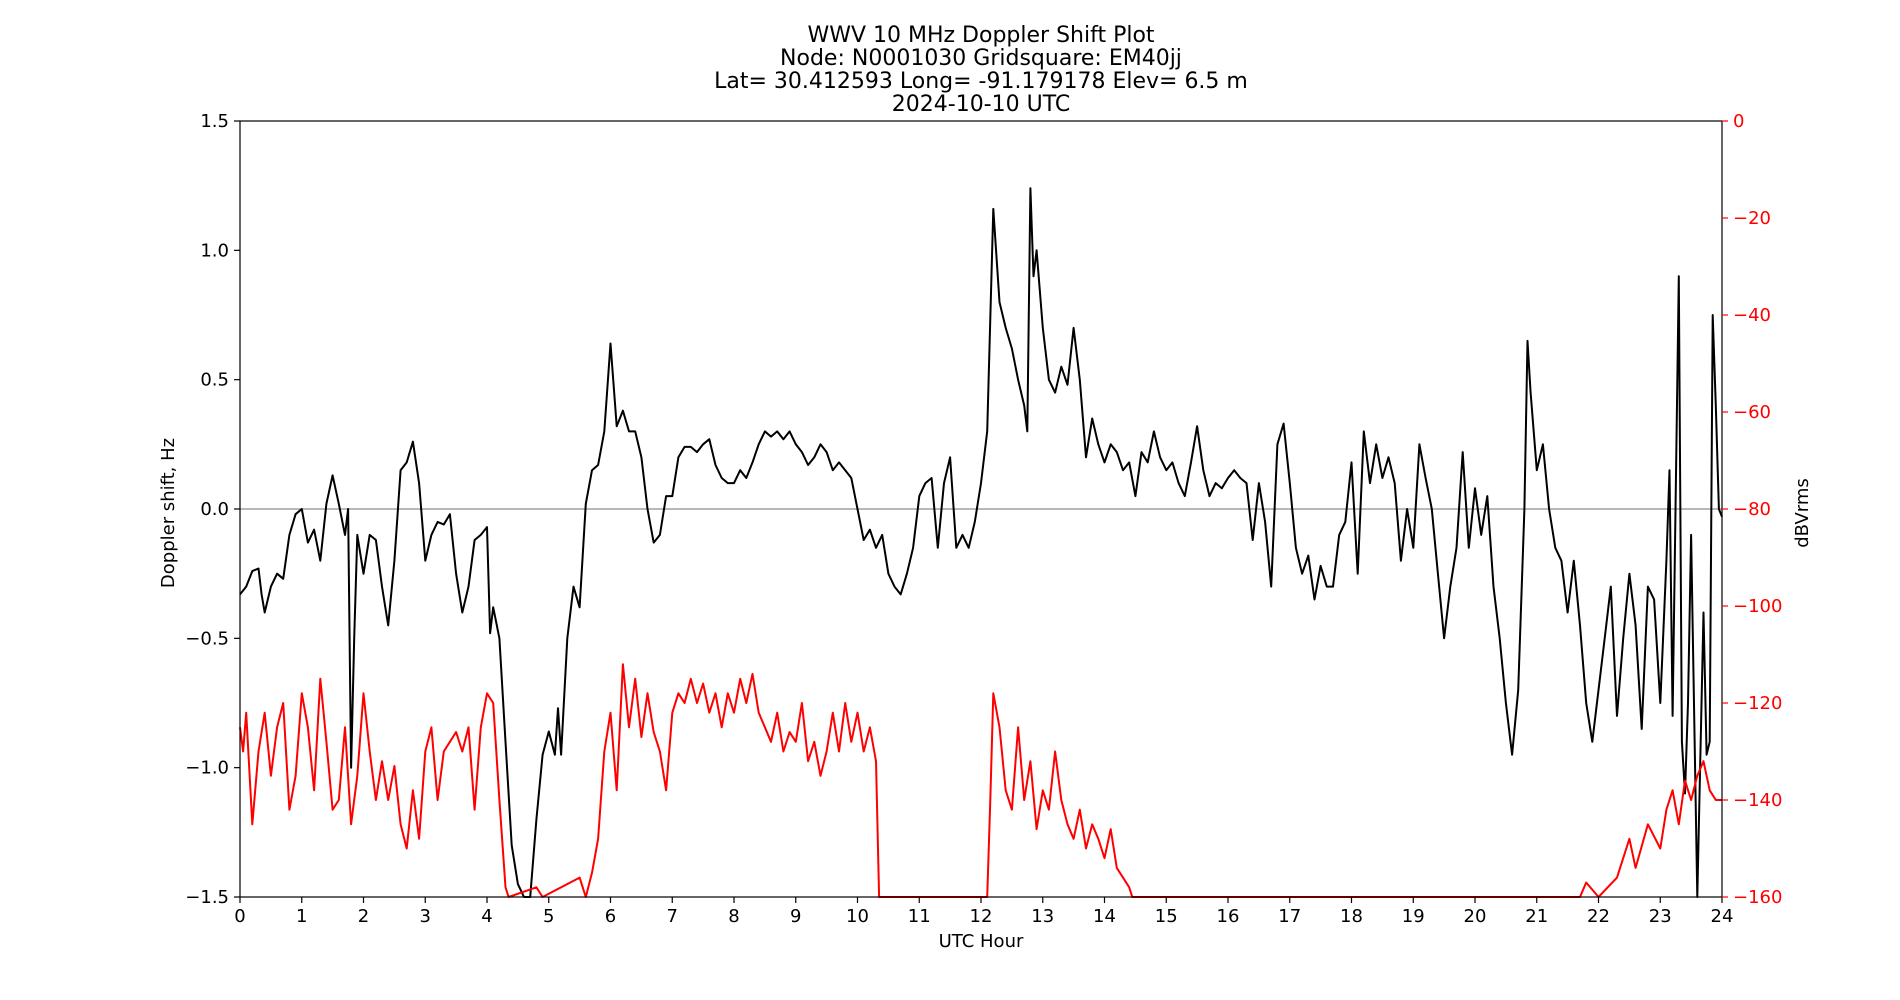  Describe the element at coordinates (1757, 800) in the screenshot. I see `y-right-tick-label: −140` at that location.